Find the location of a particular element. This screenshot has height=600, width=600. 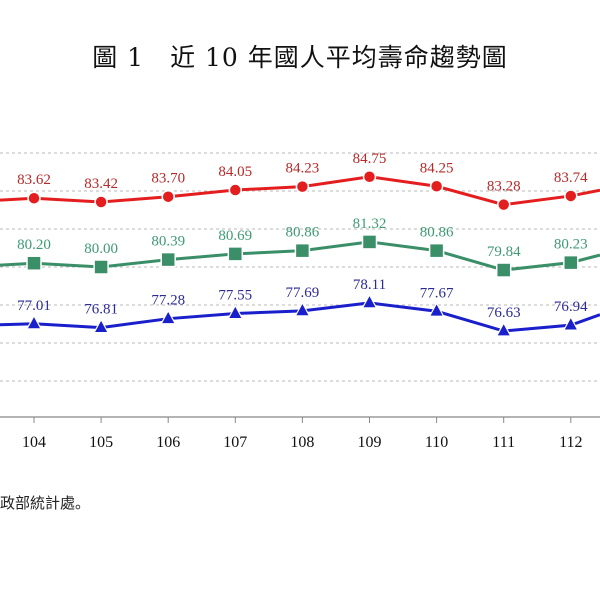

data-label-total: 80.23 is located at coordinates (571, 245).